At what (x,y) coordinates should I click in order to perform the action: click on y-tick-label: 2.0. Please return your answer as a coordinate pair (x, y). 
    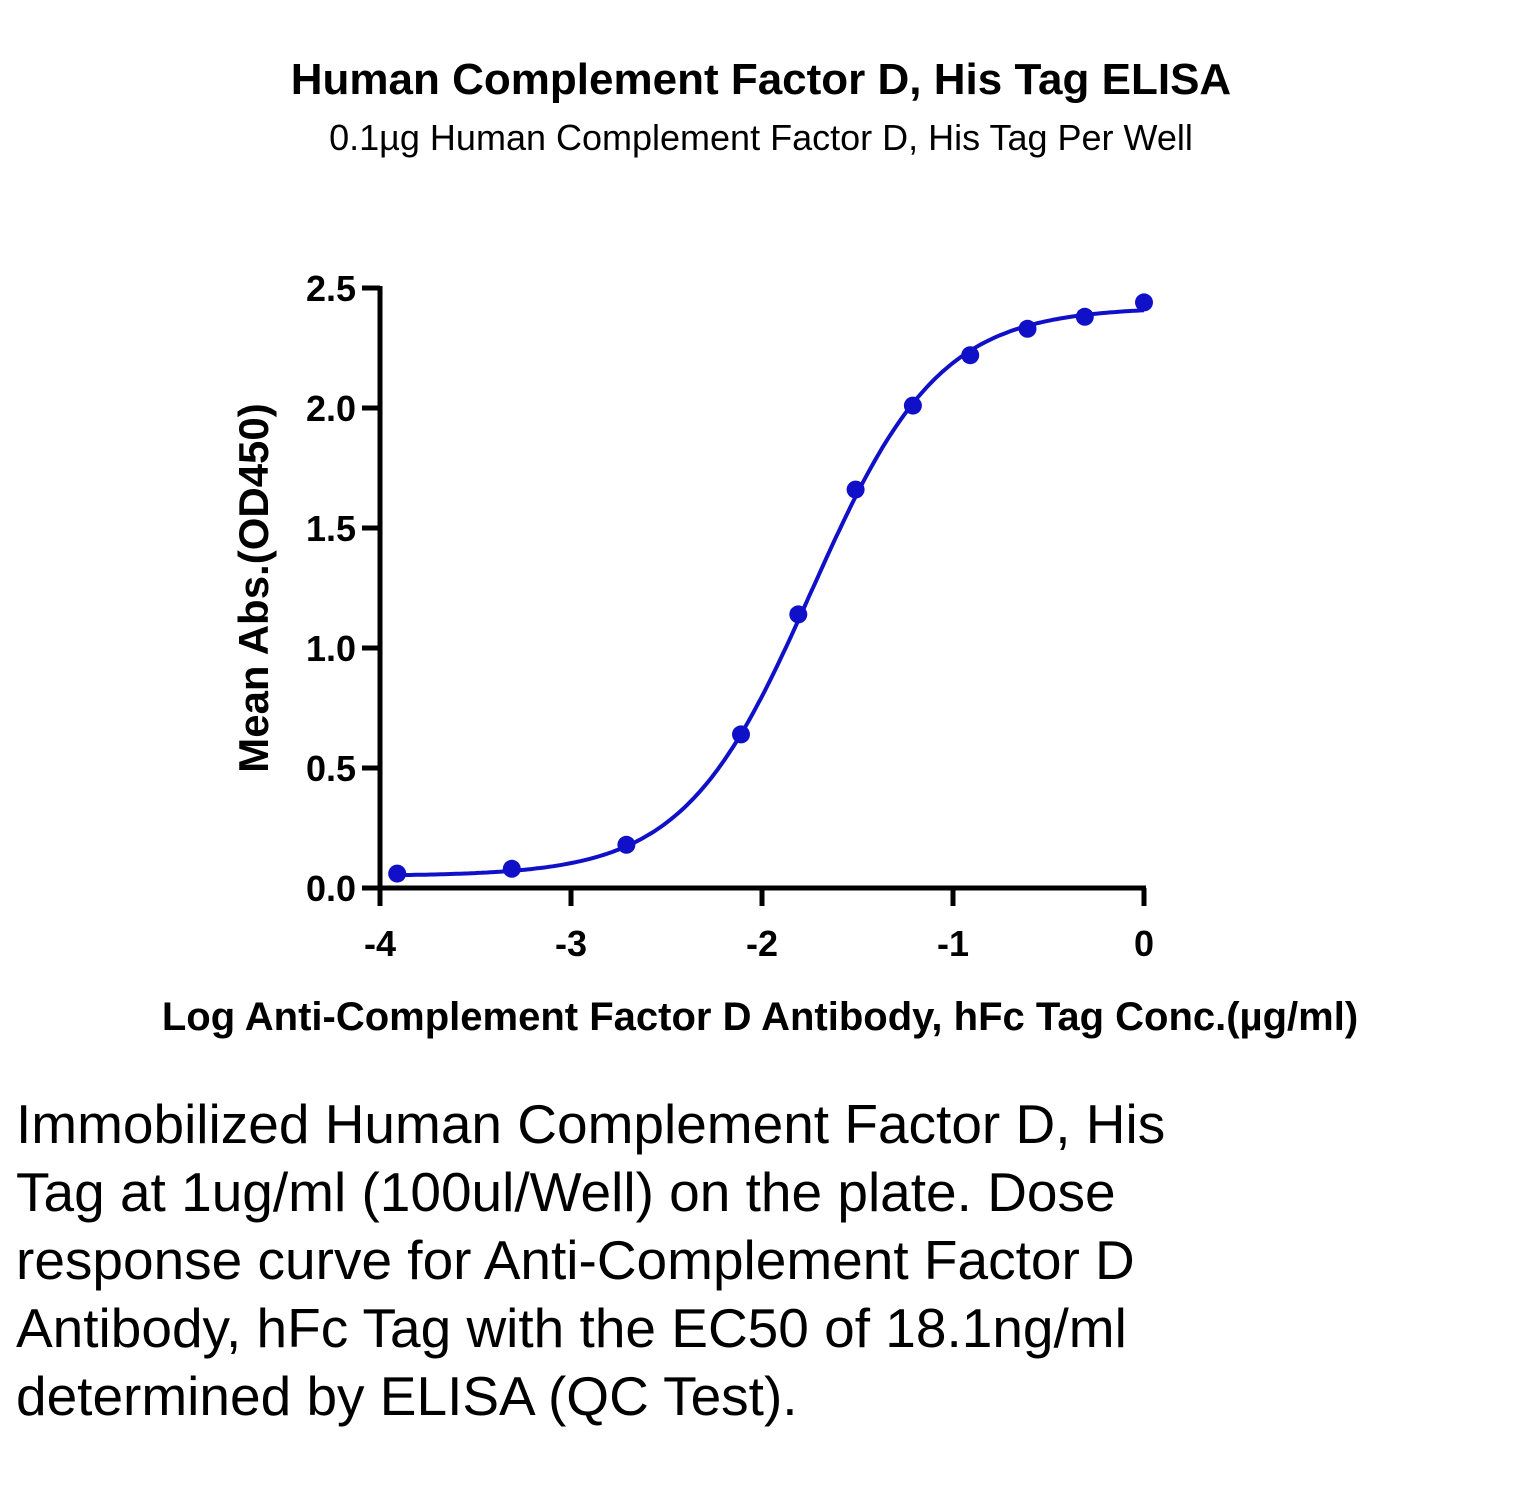
    Looking at the image, I should click on (331, 408).